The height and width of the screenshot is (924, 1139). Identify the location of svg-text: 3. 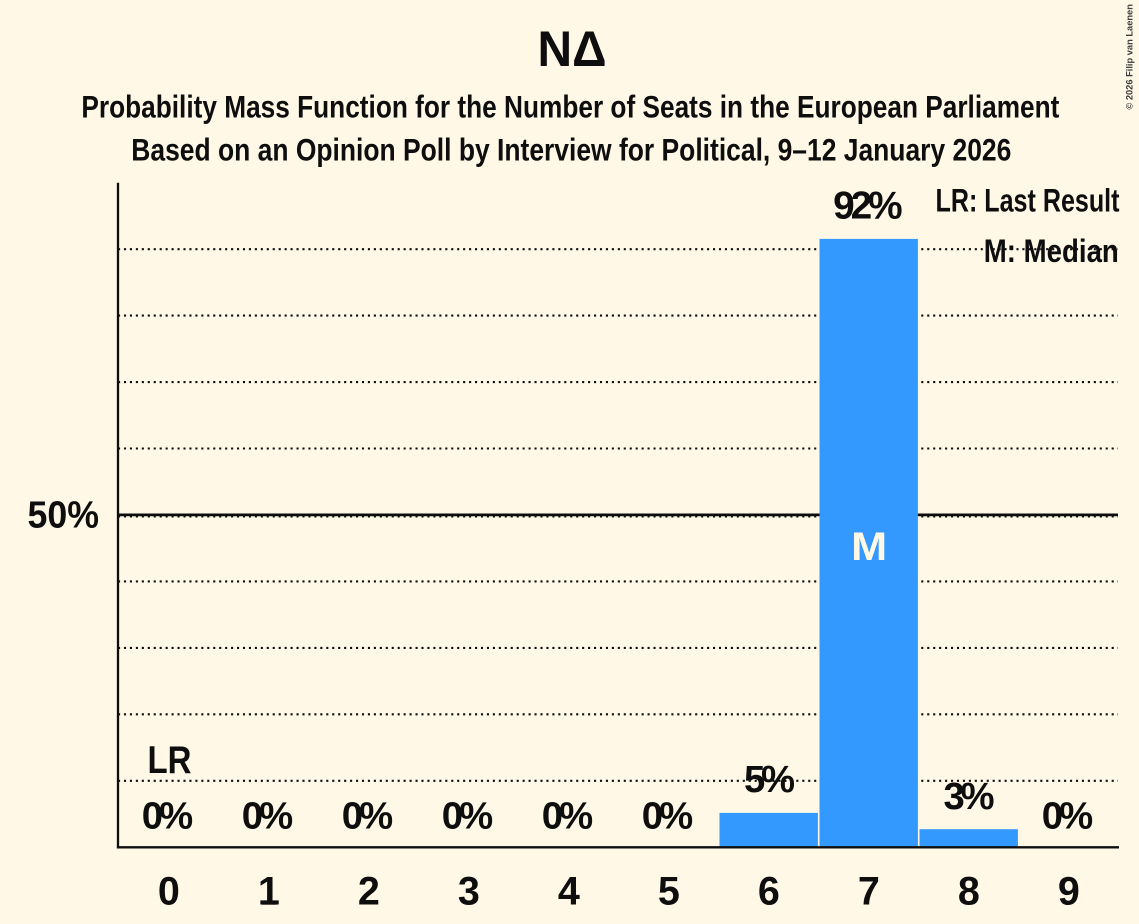
(469, 892).